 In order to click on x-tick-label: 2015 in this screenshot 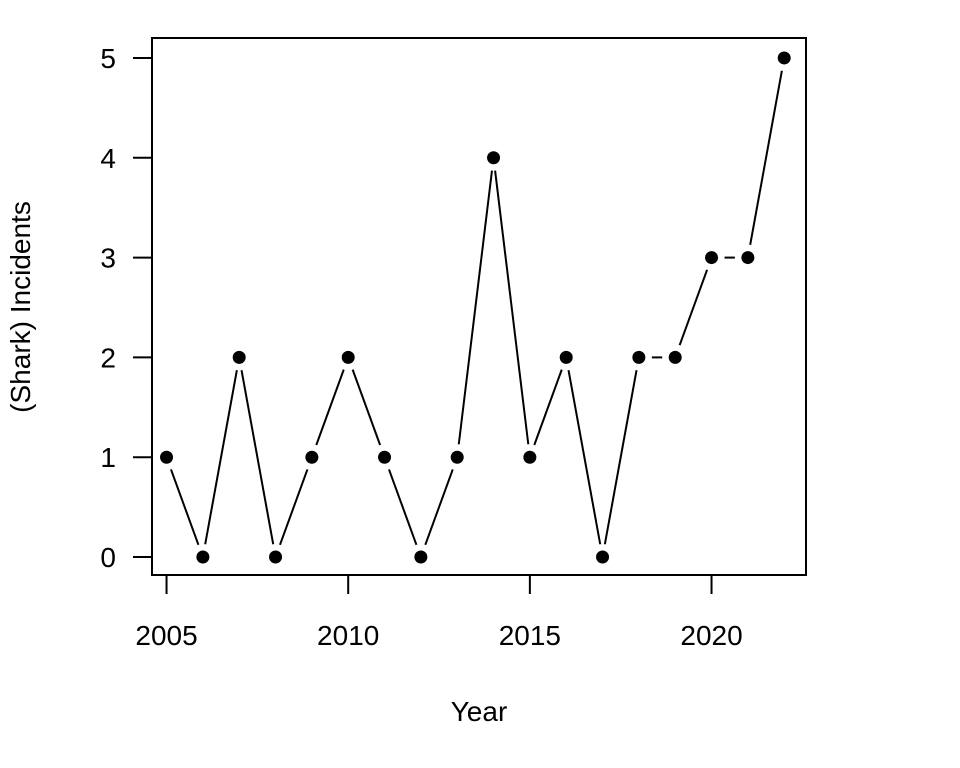, I will do `click(530, 635)`.